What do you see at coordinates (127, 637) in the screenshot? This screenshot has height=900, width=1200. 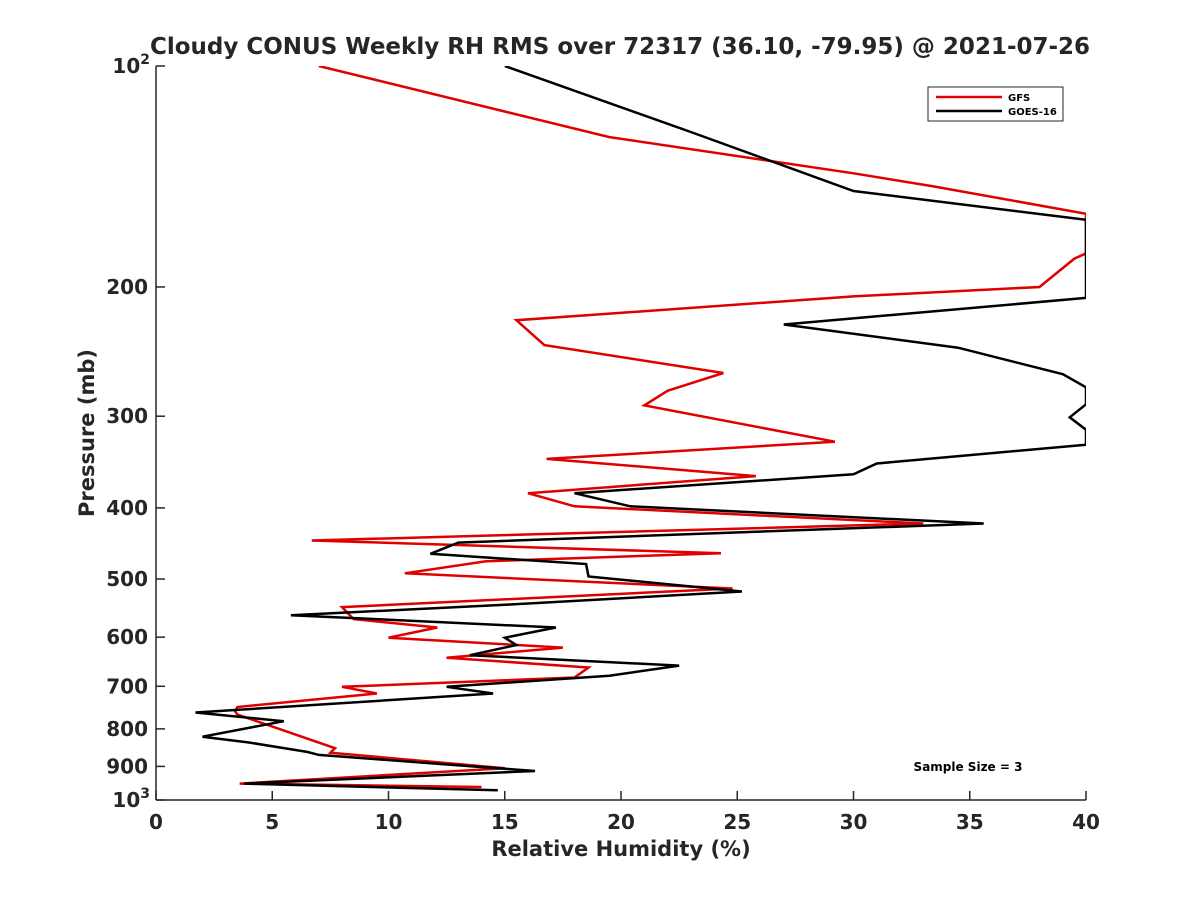 I see `y-tick-label: 600` at bounding box center [127, 637].